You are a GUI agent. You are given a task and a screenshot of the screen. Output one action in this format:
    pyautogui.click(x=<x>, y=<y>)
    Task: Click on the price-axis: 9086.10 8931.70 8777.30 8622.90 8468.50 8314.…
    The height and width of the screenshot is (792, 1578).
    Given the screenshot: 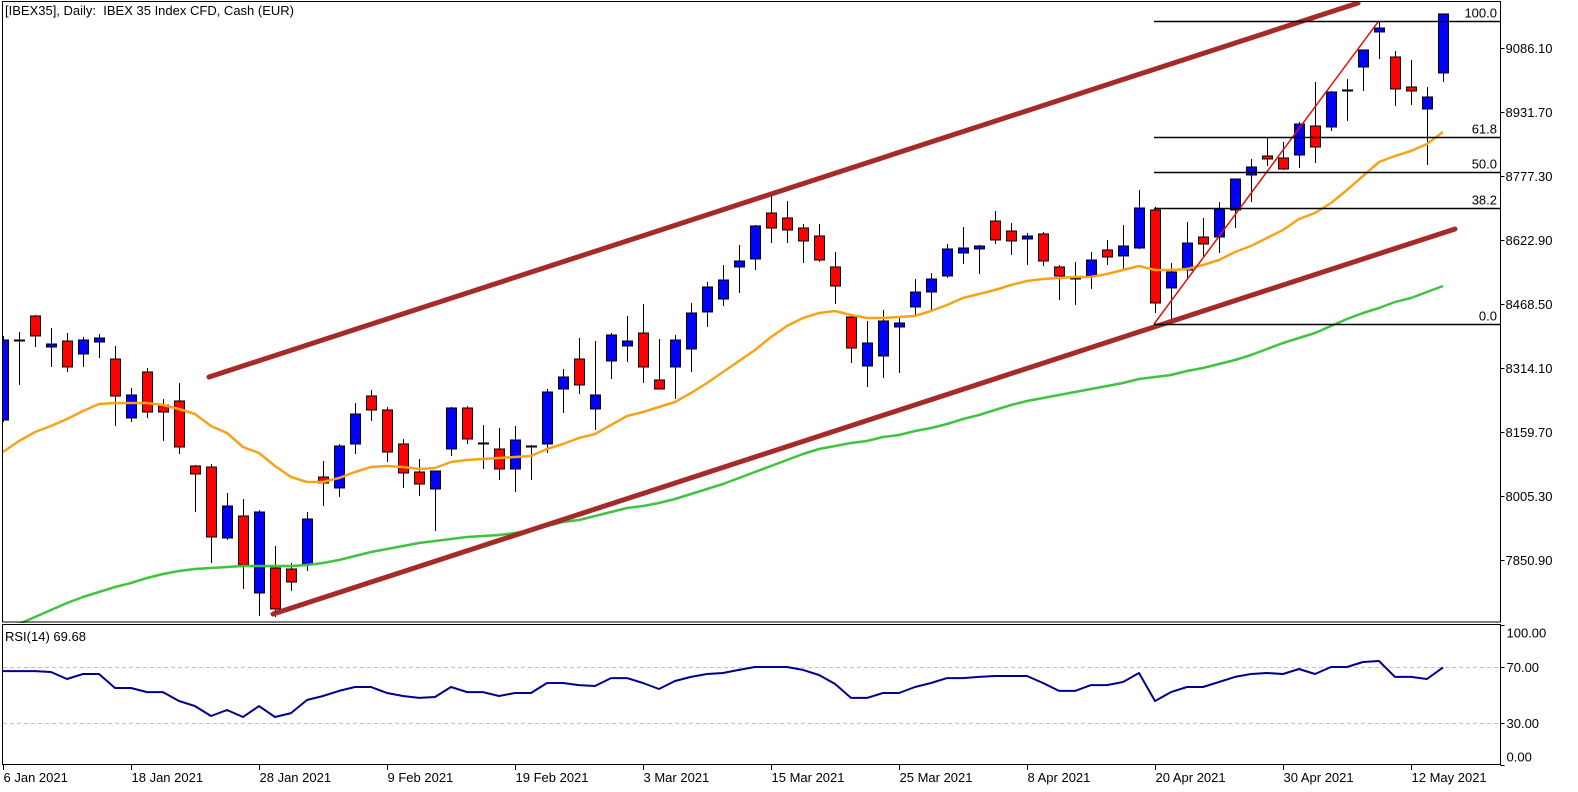 What is the action you would take?
    pyautogui.click(x=1526, y=304)
    